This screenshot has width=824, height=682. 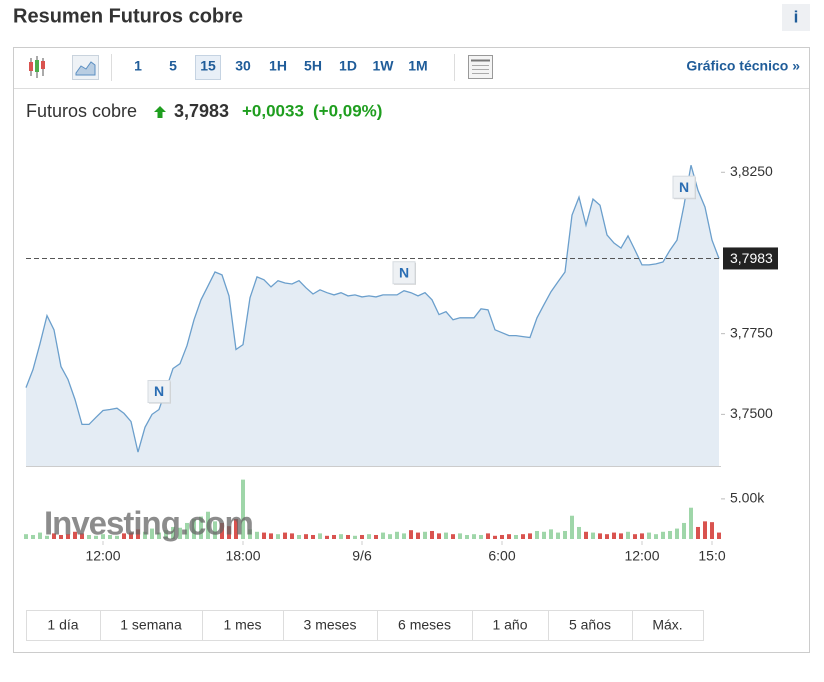 I want to click on interval-button: 1D, so click(x=348, y=66).